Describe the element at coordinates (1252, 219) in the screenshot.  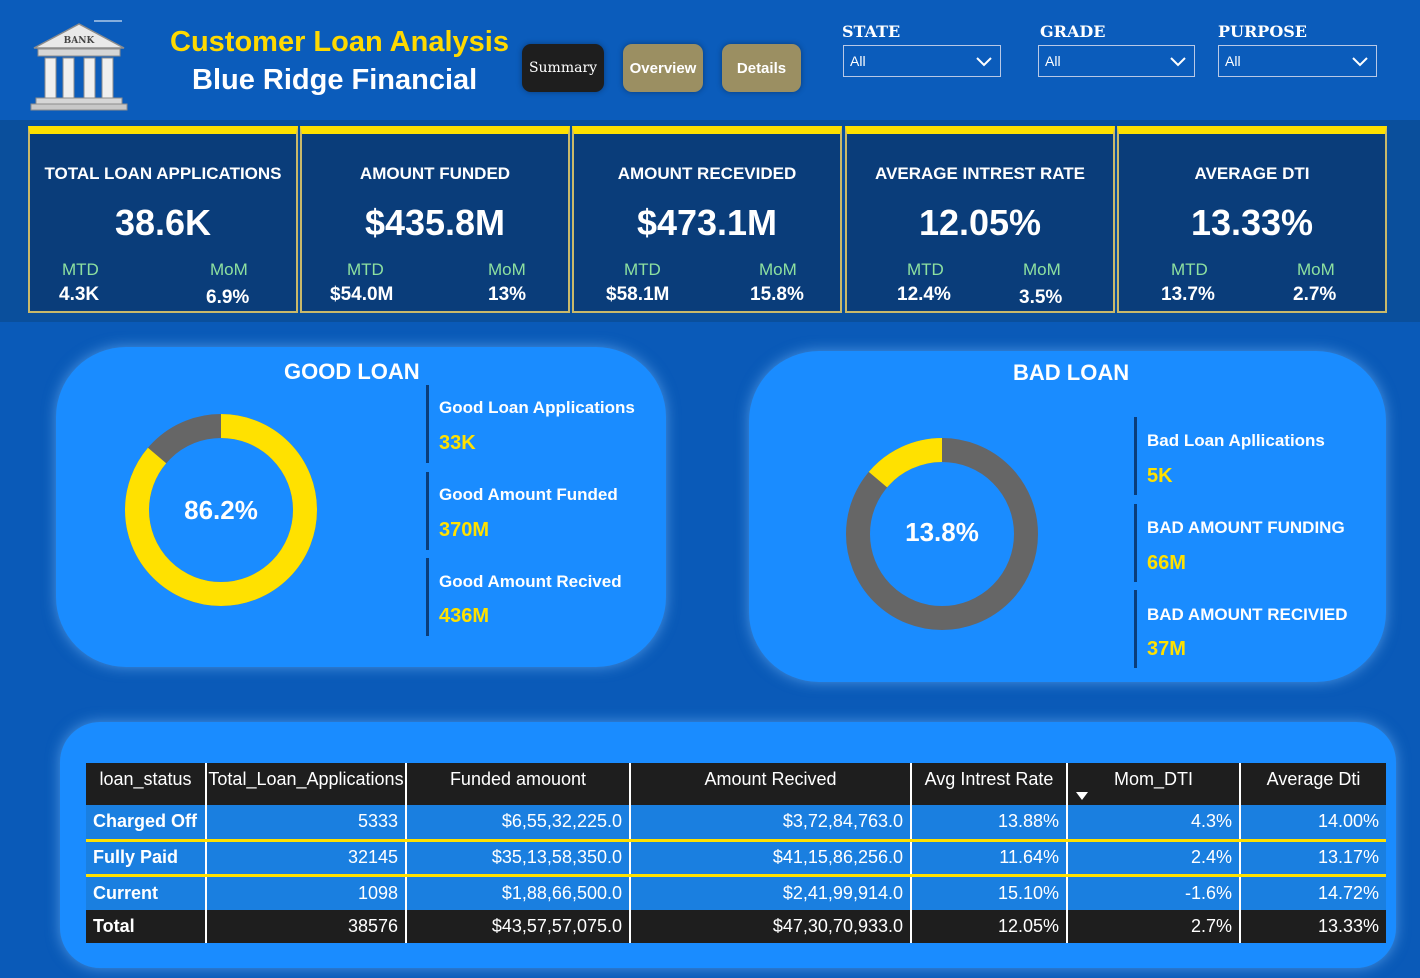
I see `kpi-card-average-dti: AVERAGE DTI 13.33% MTD 13.7% MoM 2.7%` at that location.